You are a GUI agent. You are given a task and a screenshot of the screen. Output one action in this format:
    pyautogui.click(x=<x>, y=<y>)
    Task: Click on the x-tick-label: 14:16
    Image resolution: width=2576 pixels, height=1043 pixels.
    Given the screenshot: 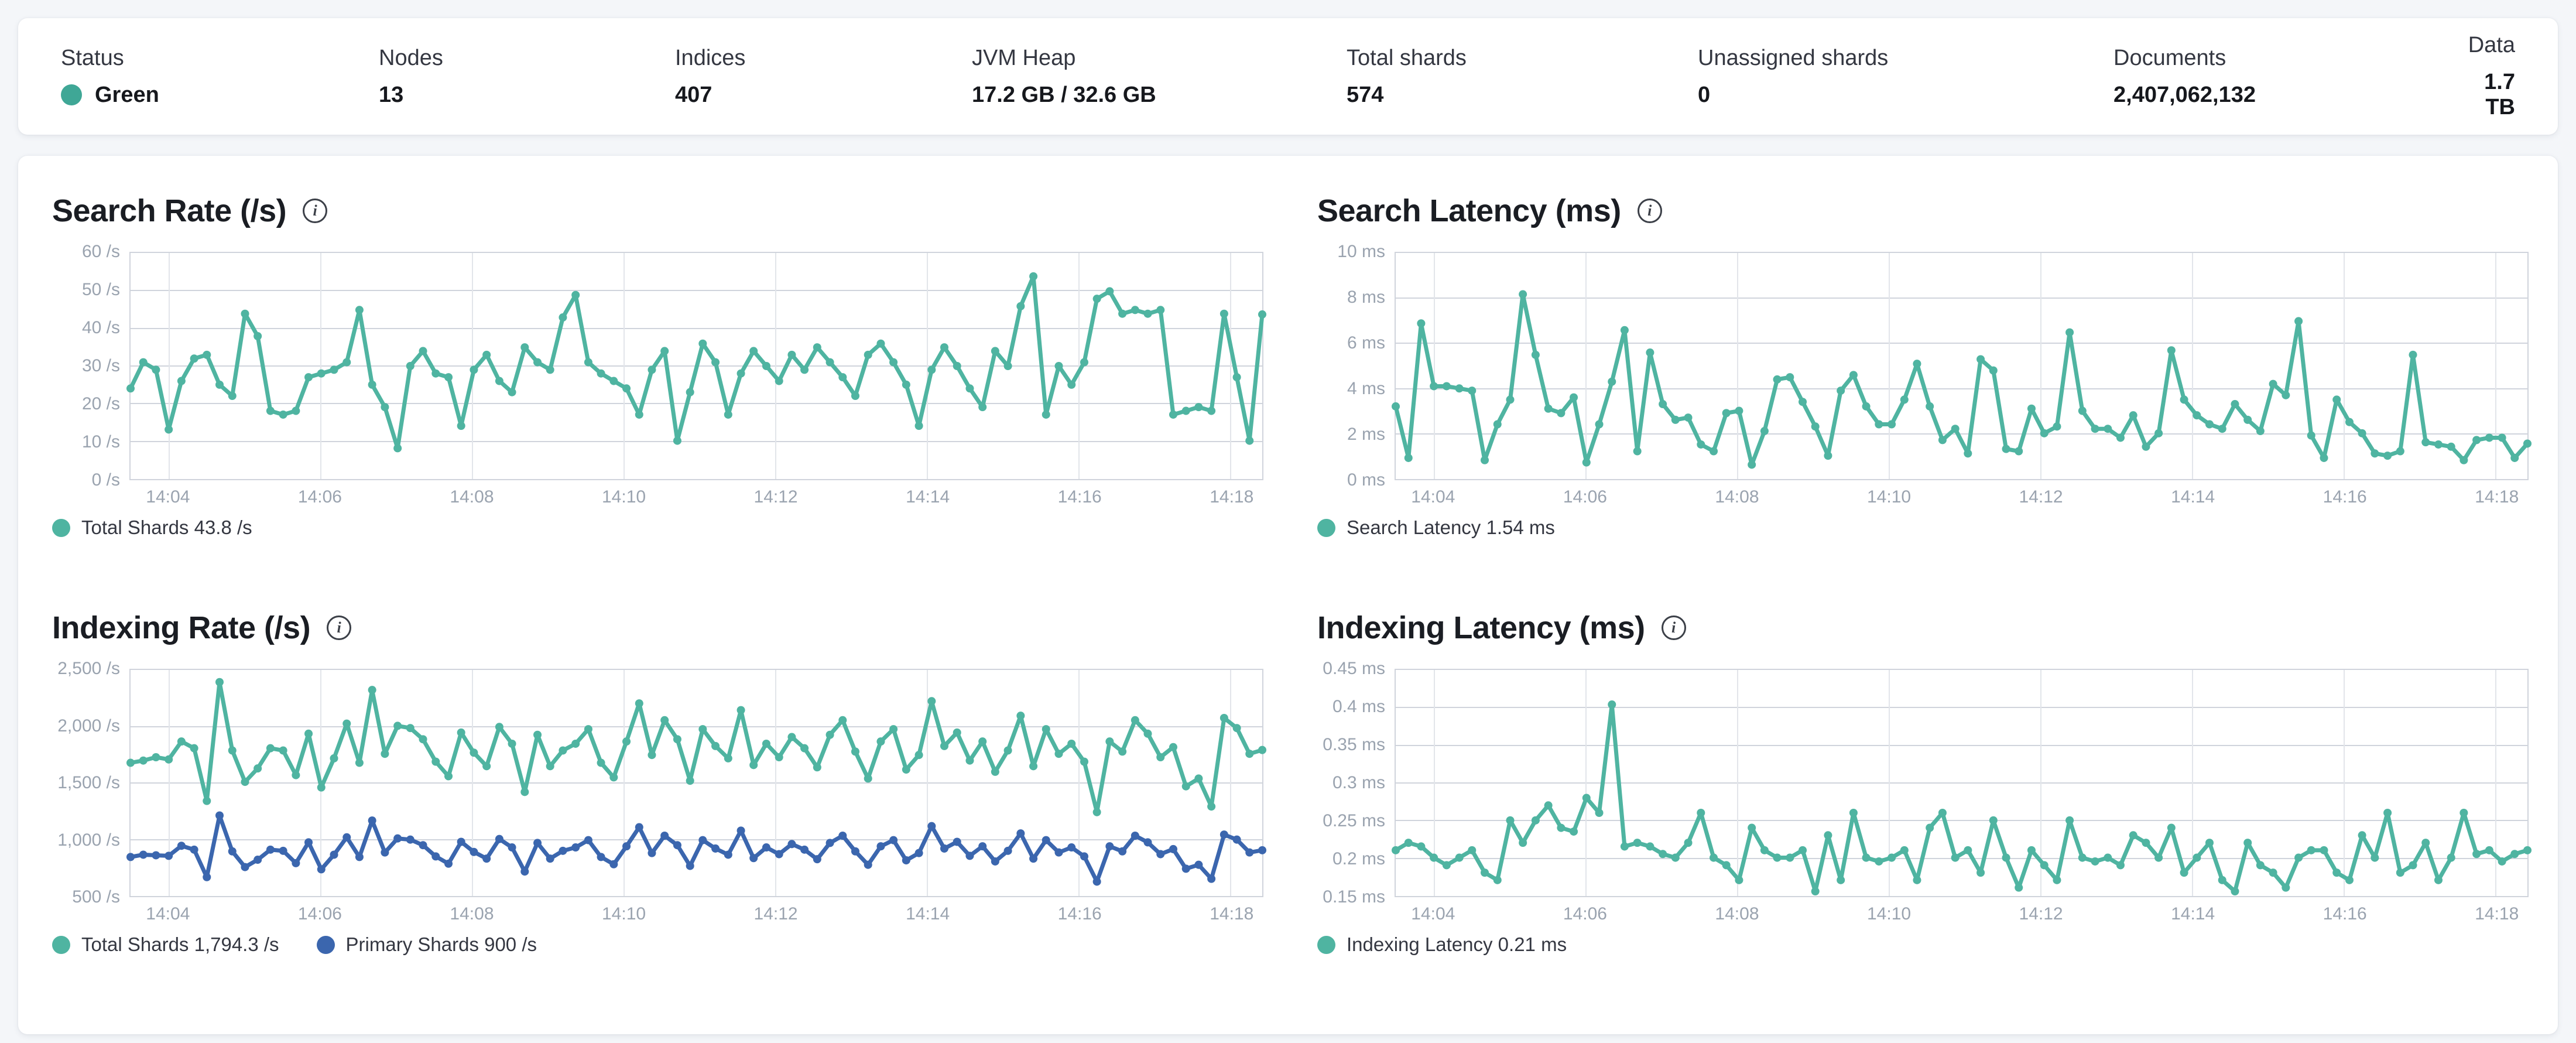 What is the action you would take?
    pyautogui.click(x=1079, y=914)
    